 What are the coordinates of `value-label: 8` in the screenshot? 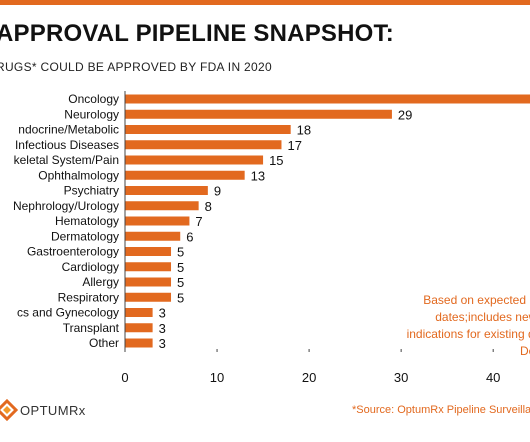 It's located at (208, 206).